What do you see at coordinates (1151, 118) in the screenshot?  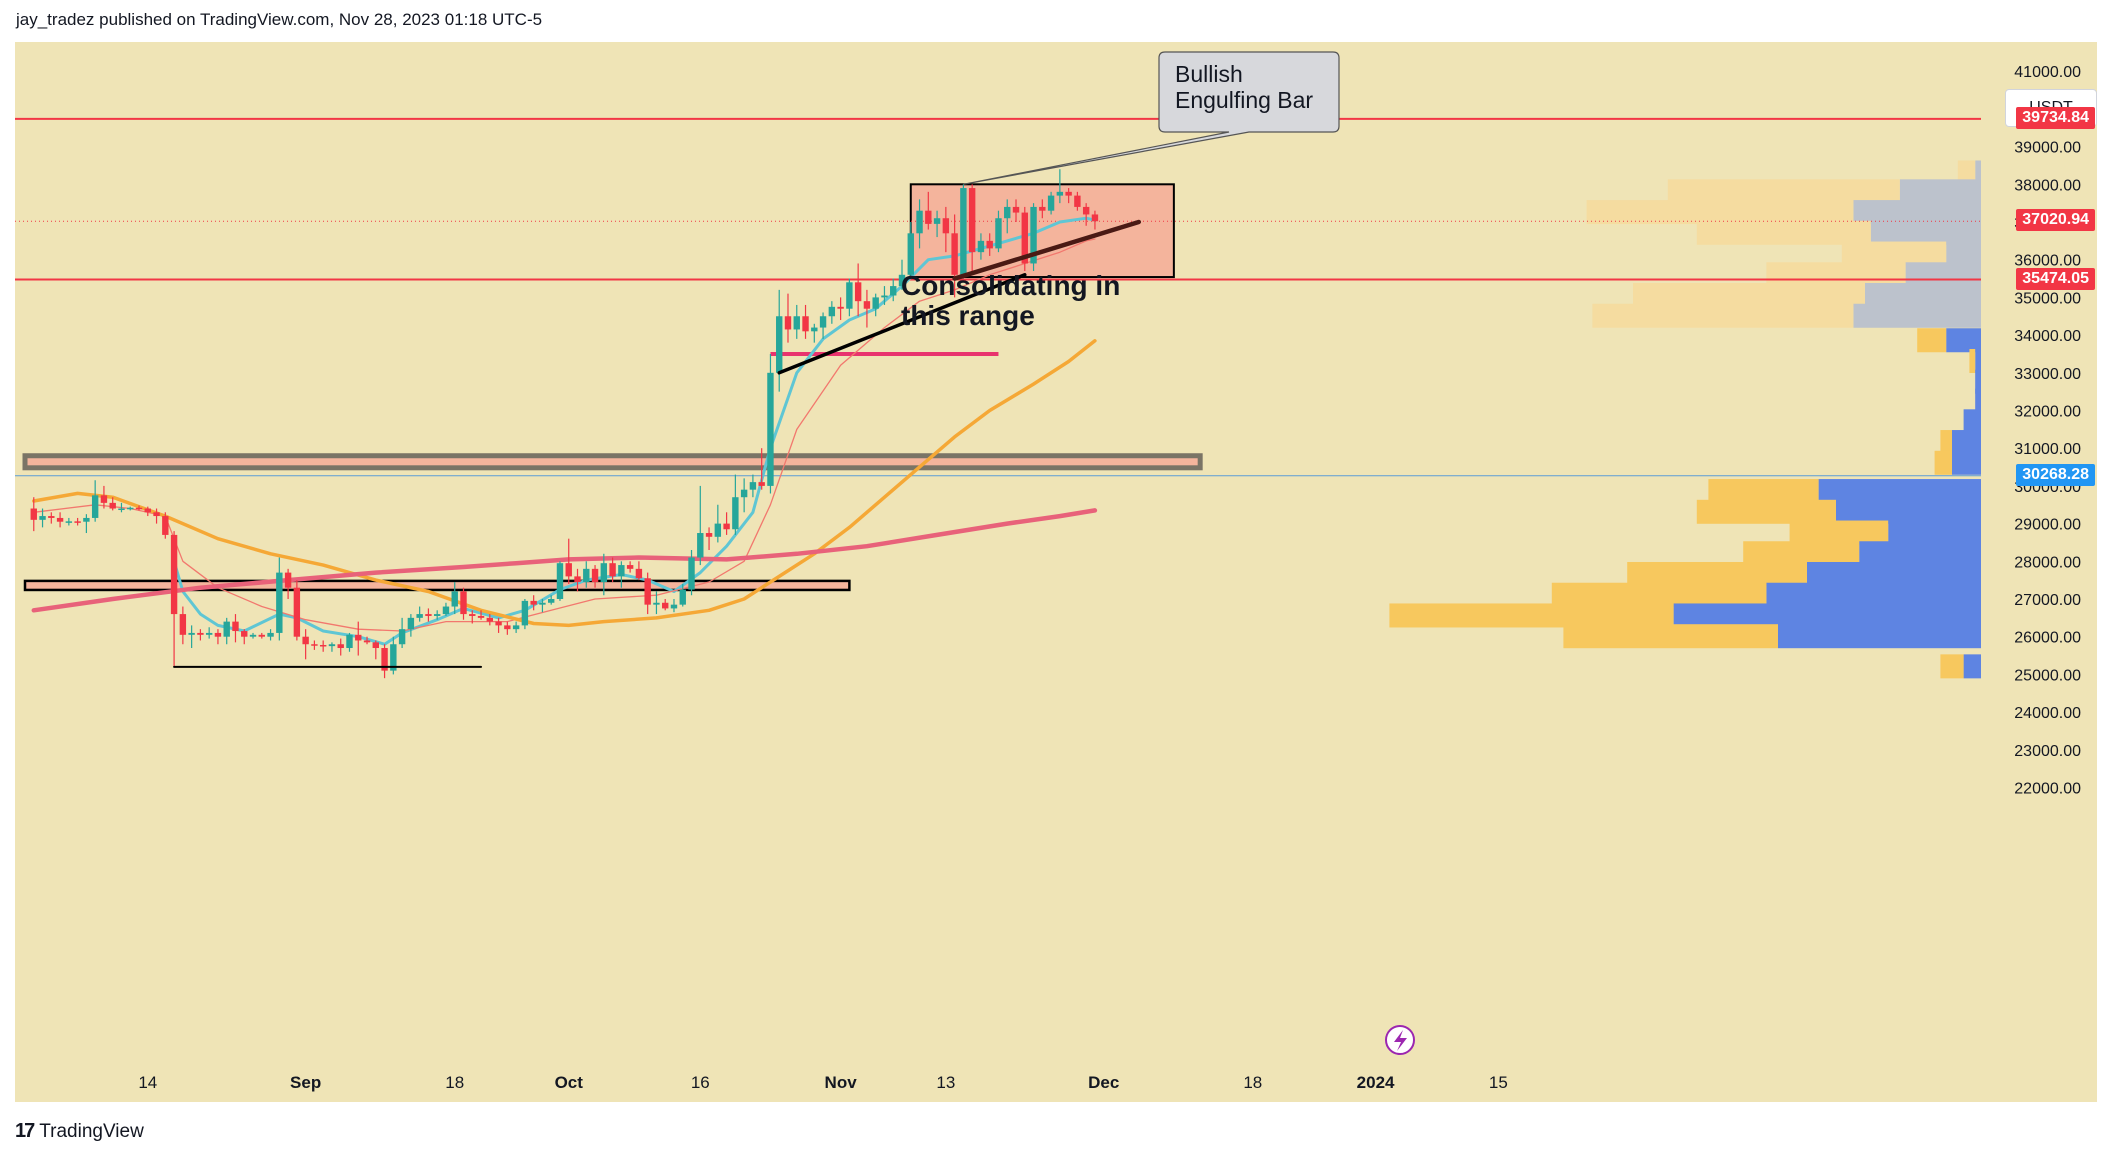 I see `callout-bubble` at bounding box center [1151, 118].